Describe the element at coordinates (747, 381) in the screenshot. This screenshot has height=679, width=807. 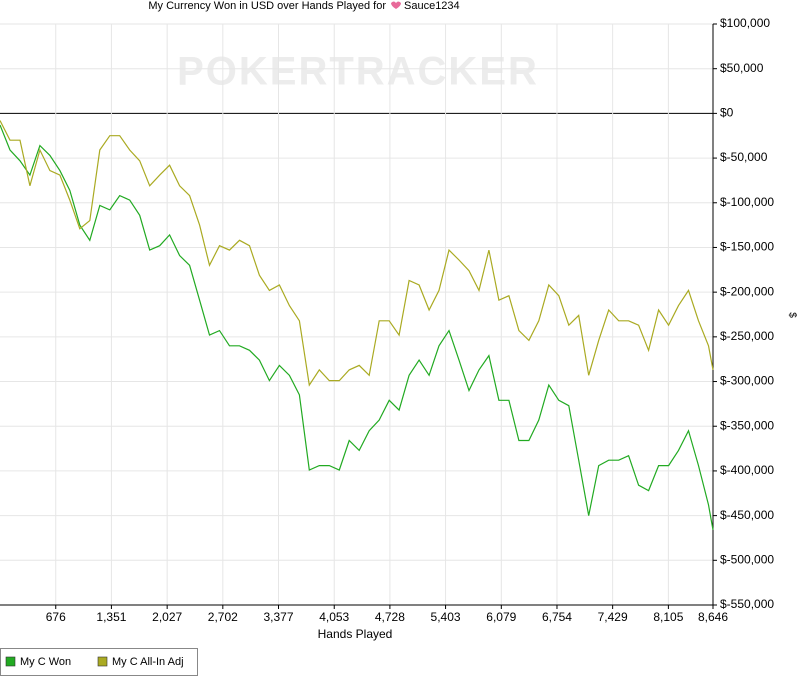
I see `y-tick-label: $-300,000` at that location.